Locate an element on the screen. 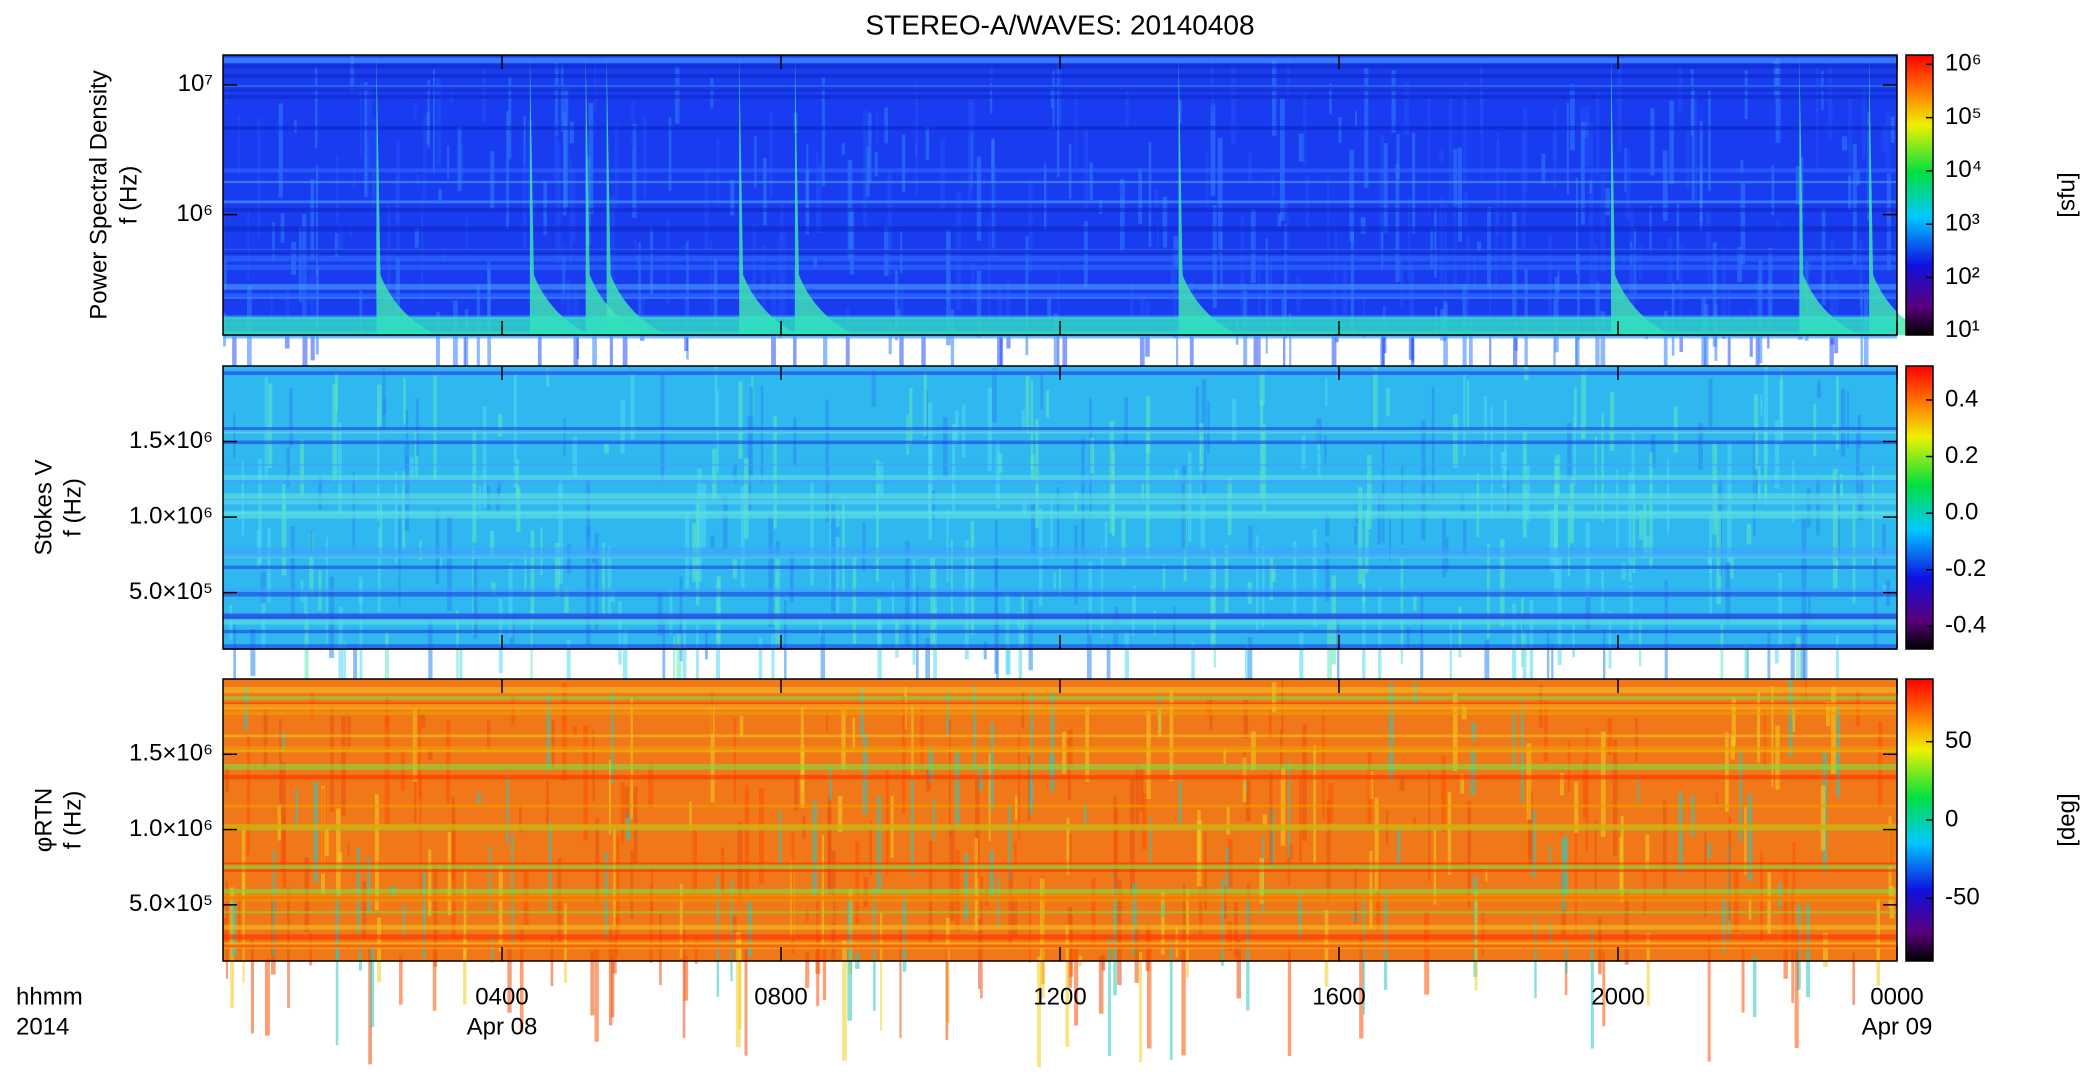 The image size is (2096, 1080). y-tick-label: 5.0×10⁵ is located at coordinates (171, 591).